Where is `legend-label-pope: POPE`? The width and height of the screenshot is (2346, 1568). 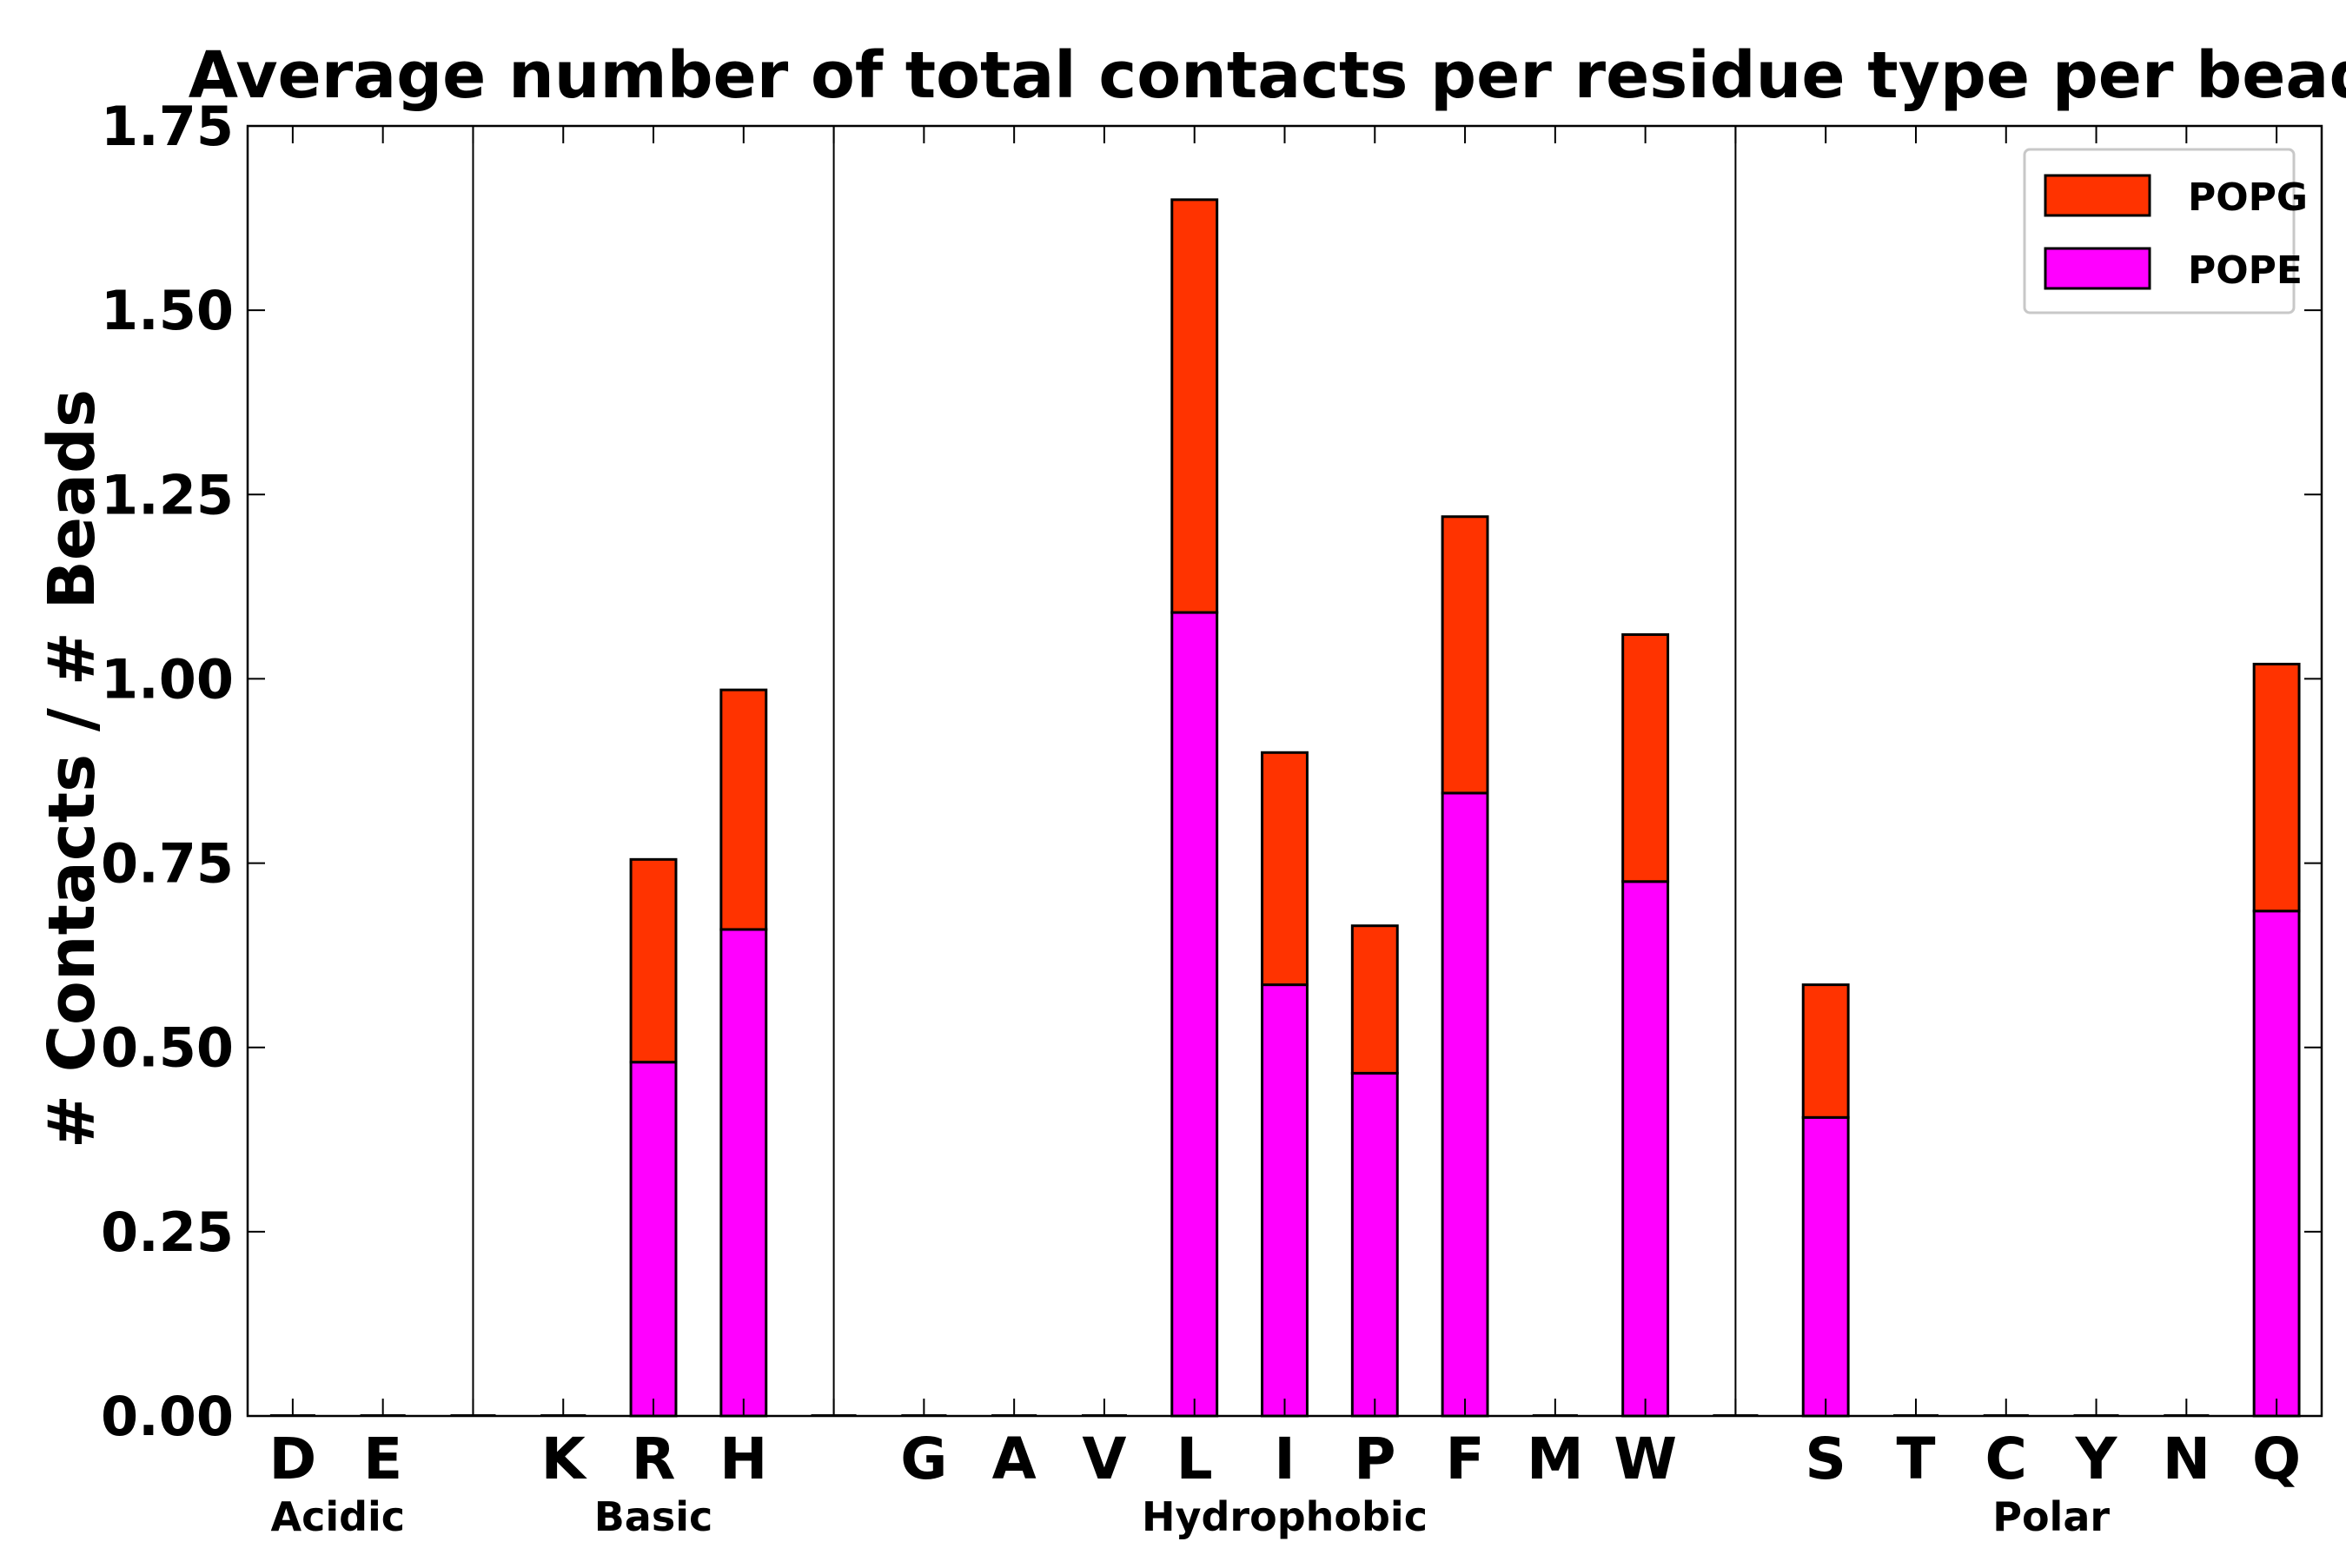 legend-label-pope: POPE is located at coordinates (2245, 270).